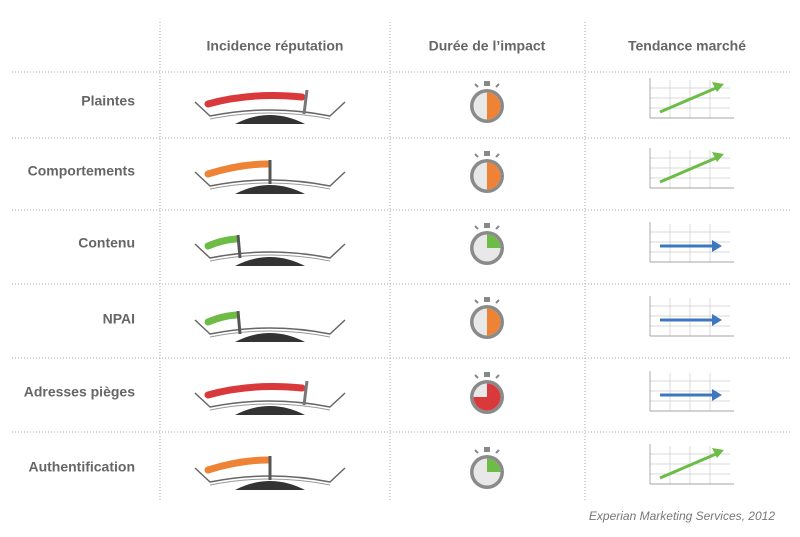 The width and height of the screenshot is (800, 537). What do you see at coordinates (275, 46) in the screenshot?
I see `column-header: Incidence réputation` at bounding box center [275, 46].